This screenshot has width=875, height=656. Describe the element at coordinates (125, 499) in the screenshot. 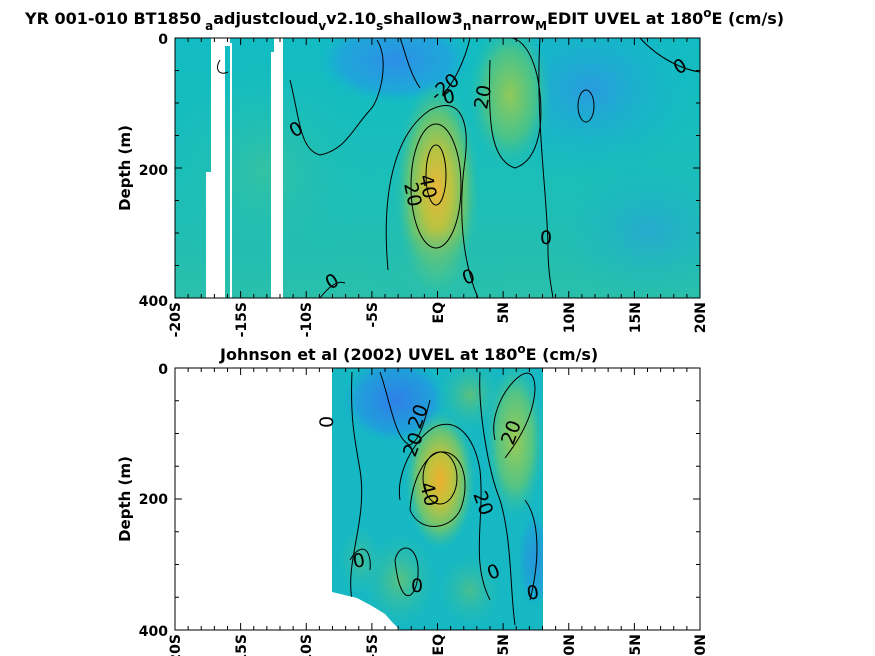

I see `panel-2-y-axis-label: Depth (m)` at that location.